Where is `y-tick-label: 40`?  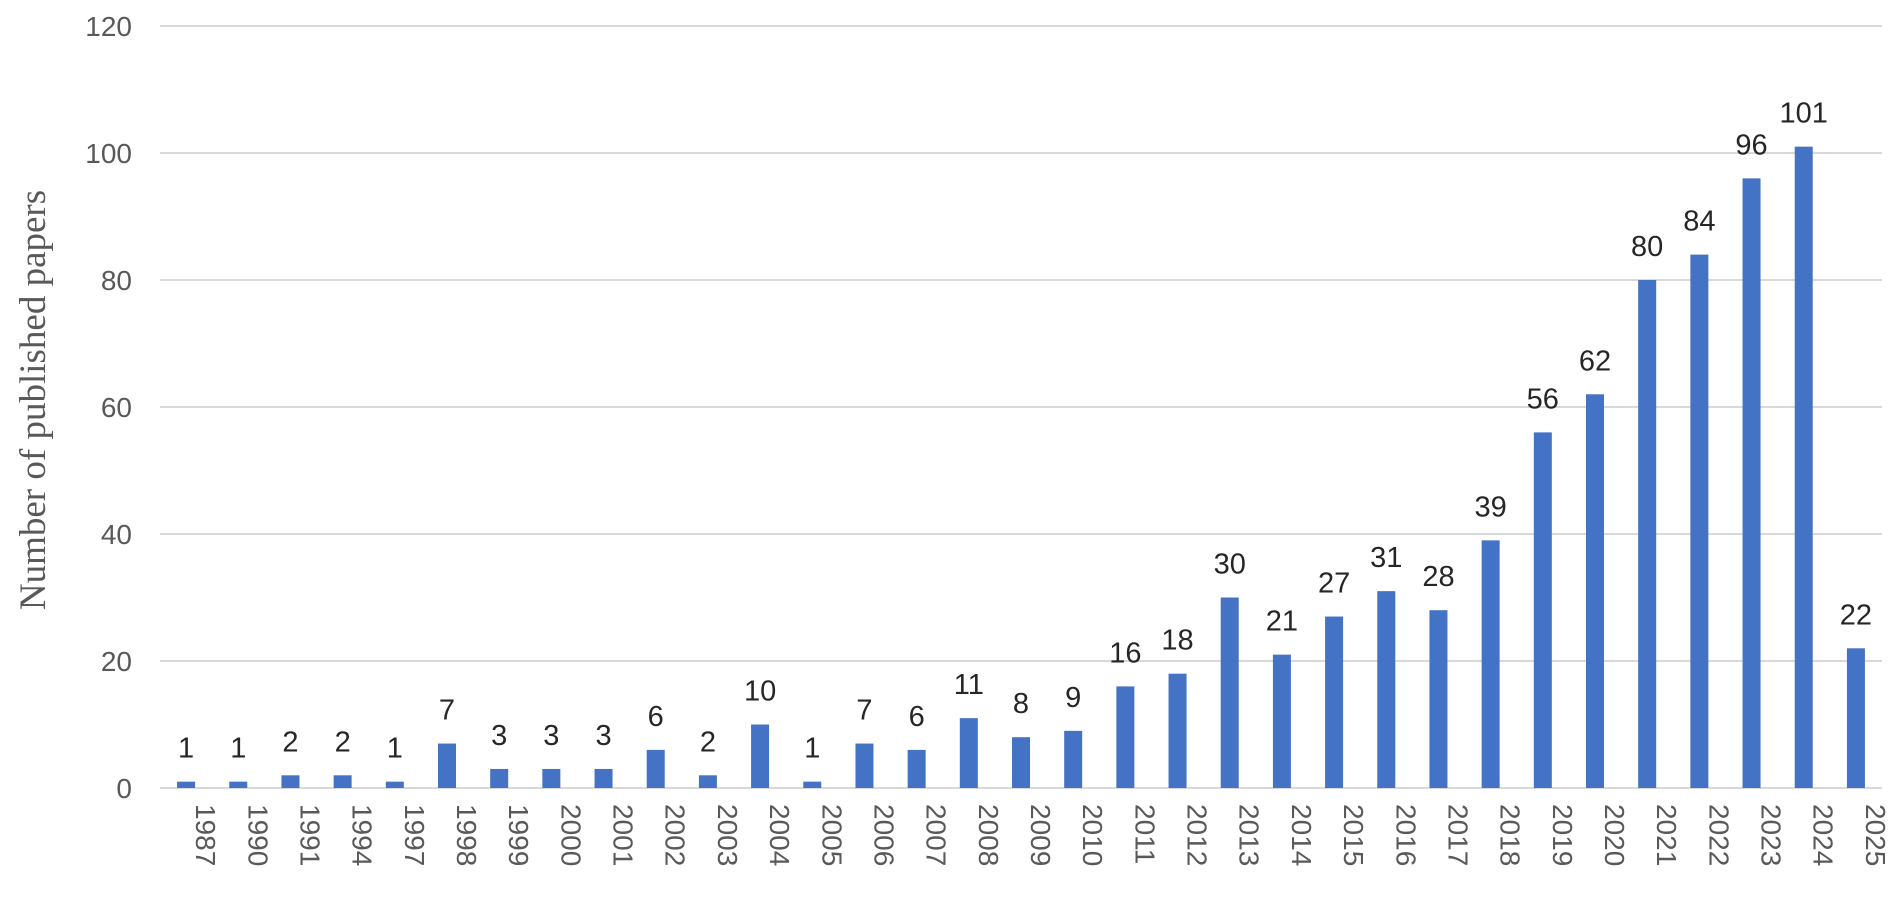
y-tick-label: 40 is located at coordinates (116, 534).